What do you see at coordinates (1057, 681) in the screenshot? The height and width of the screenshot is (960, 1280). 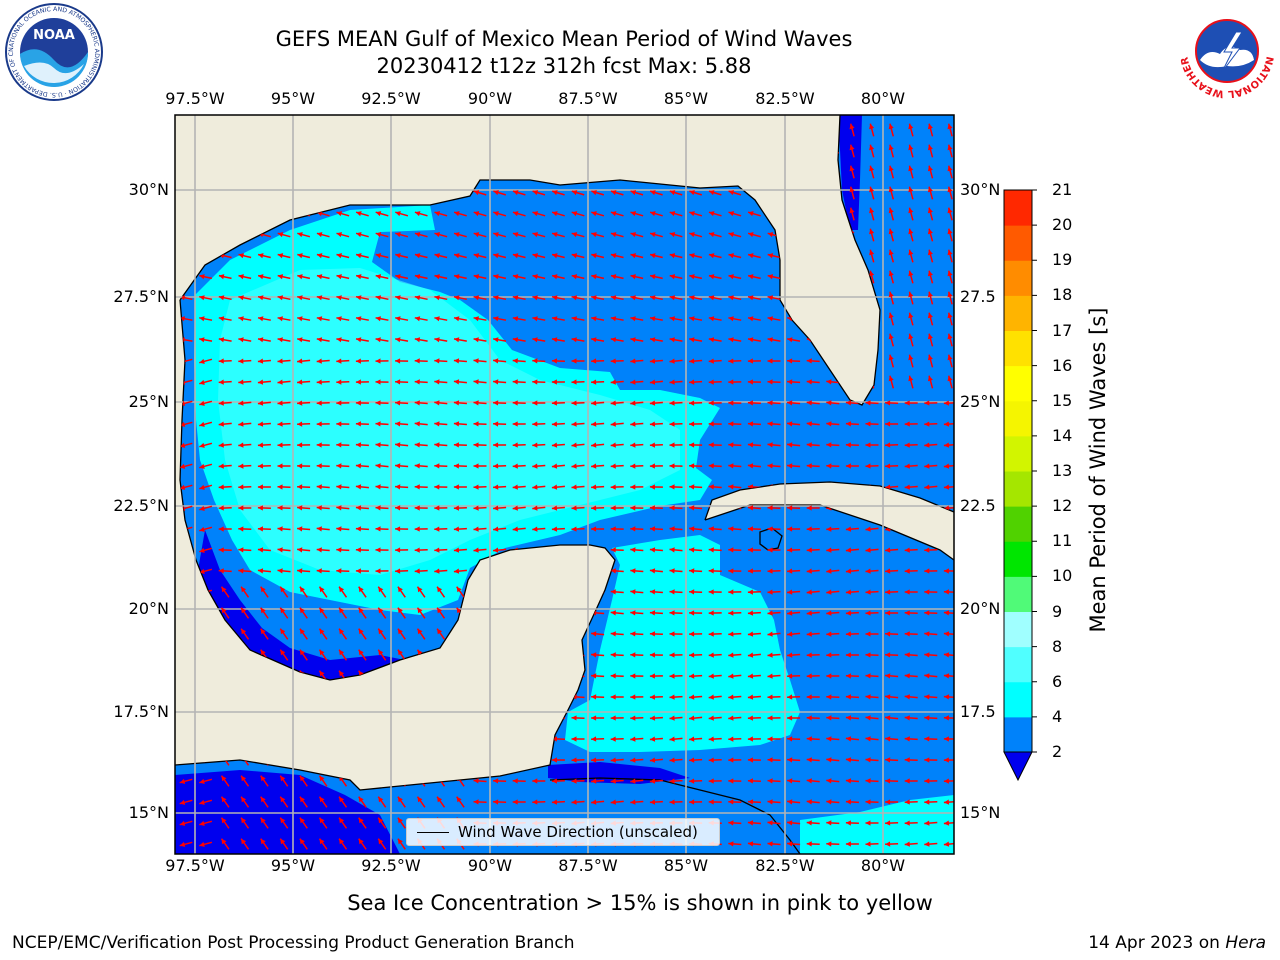 I see `colorbar-tick-label: 6` at bounding box center [1057, 681].